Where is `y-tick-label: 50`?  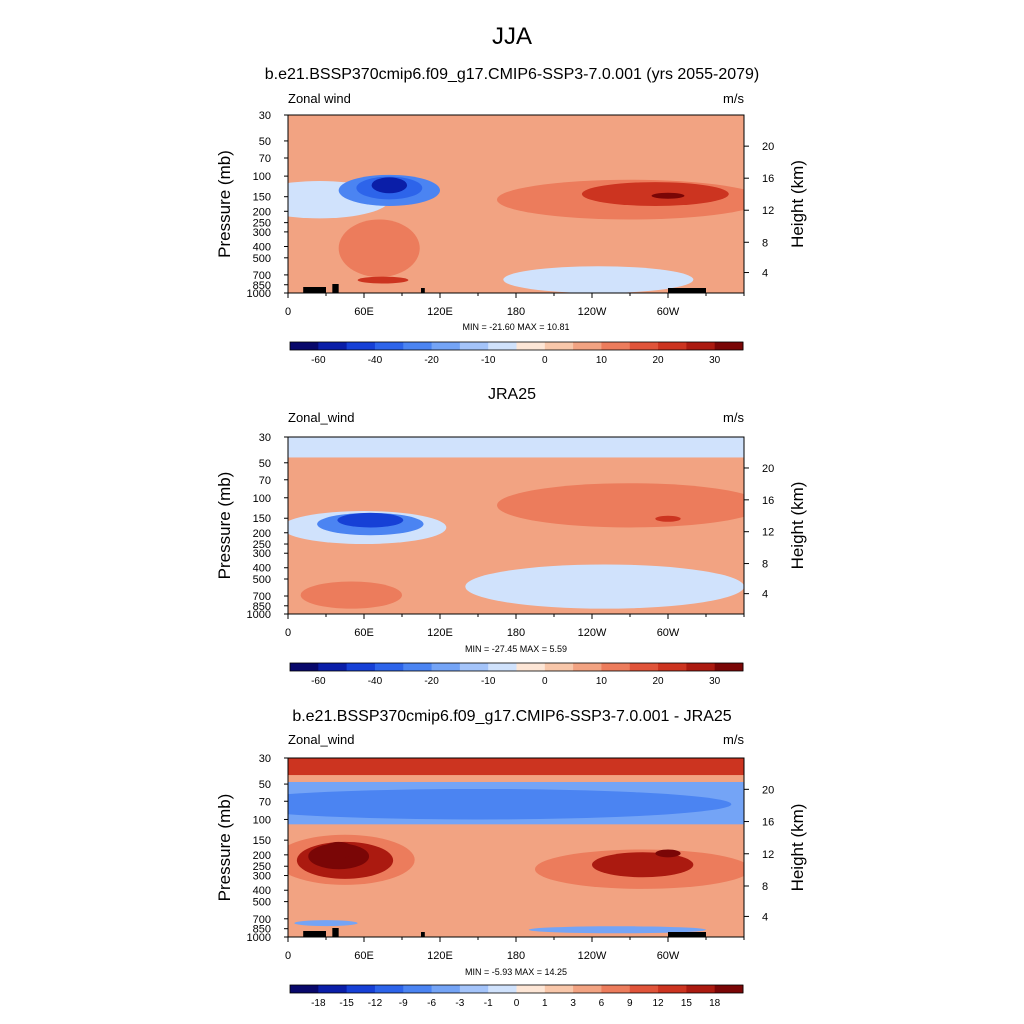 y-tick-label: 50 is located at coordinates (265, 142).